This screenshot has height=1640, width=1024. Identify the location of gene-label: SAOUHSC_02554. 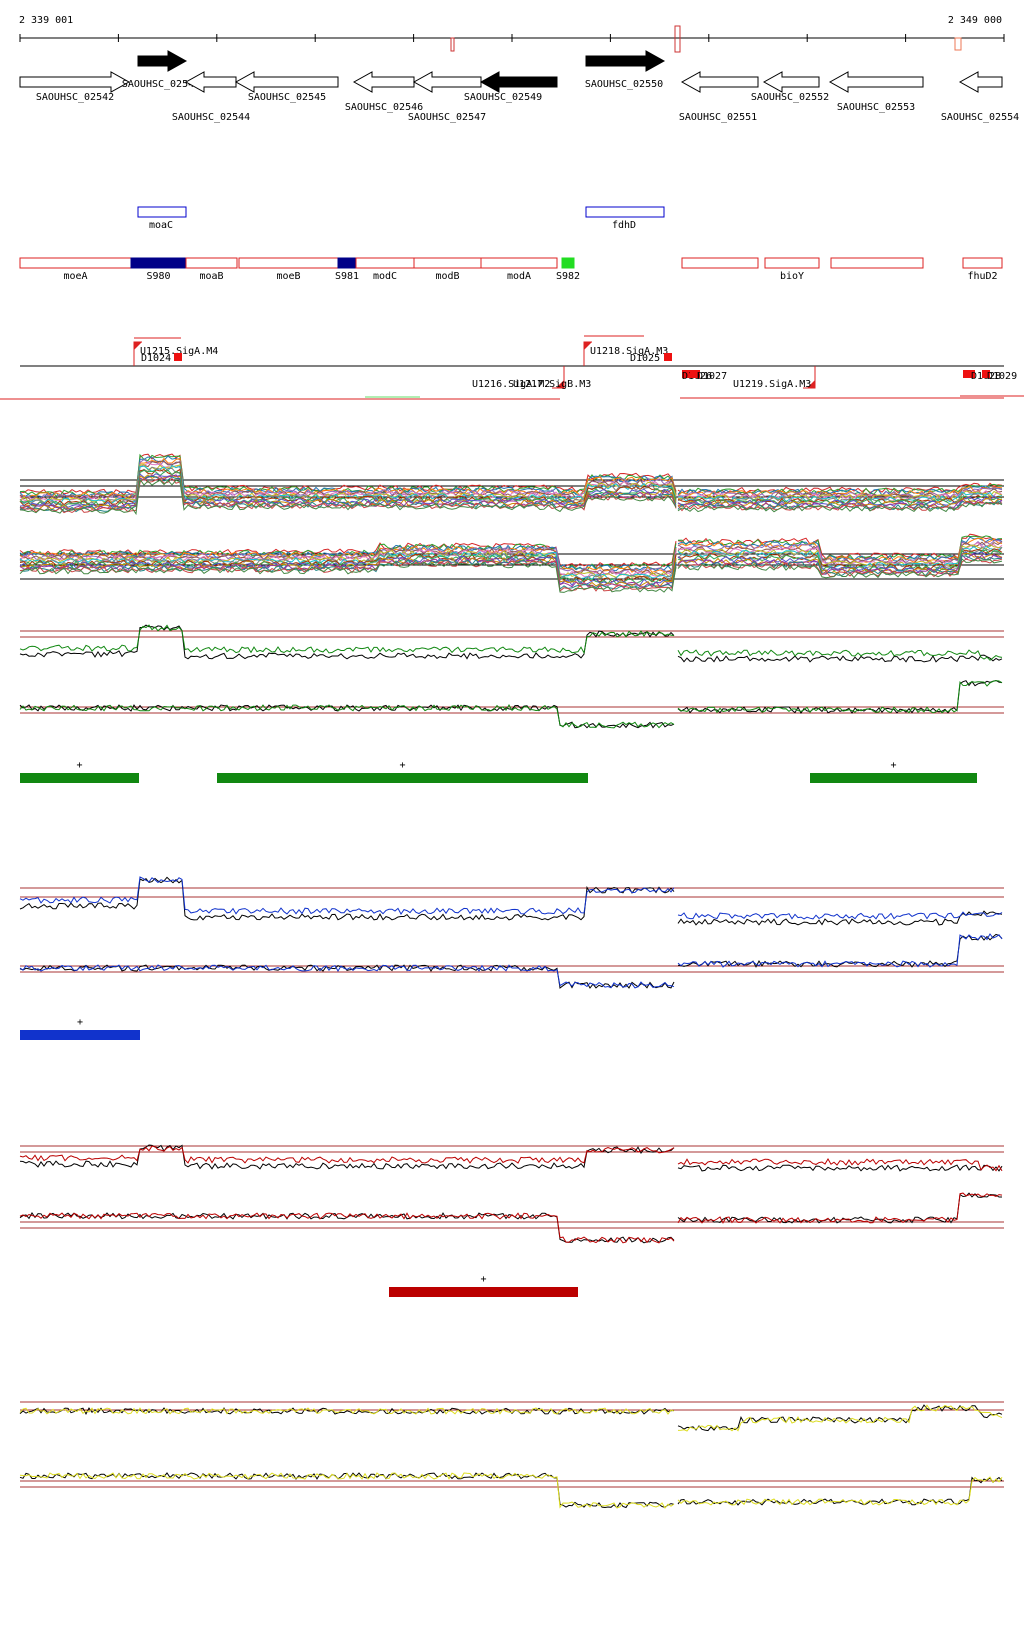
(980, 117).